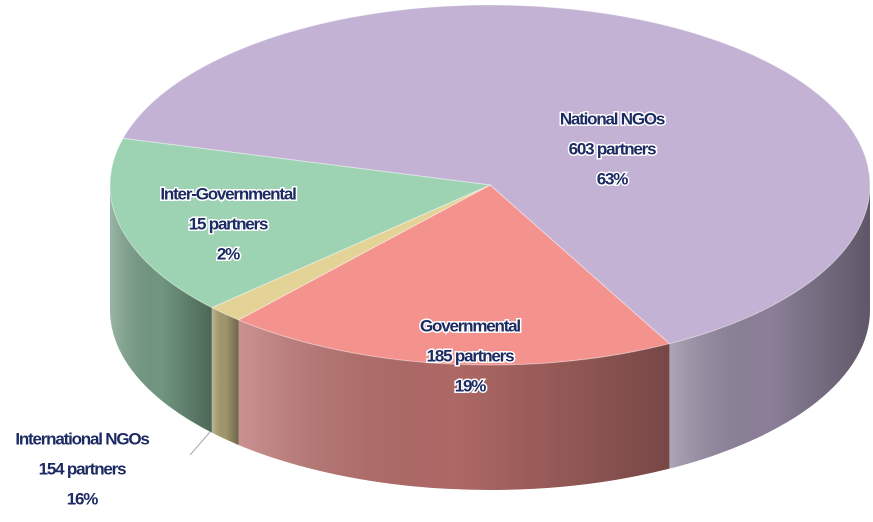 Image resolution: width=873 pixels, height=522 pixels. I want to click on slice-label: National NGOs, so click(612, 118).